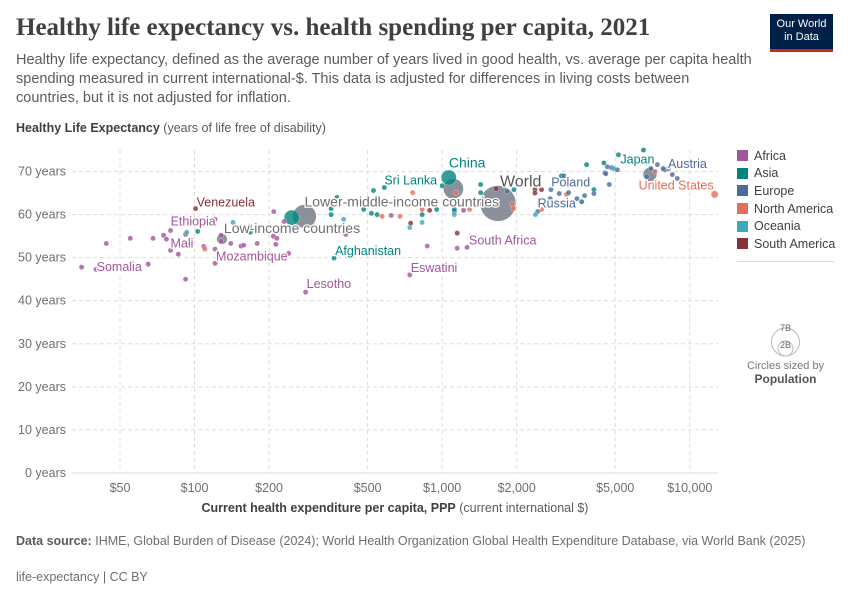 The image size is (850, 600). Describe the element at coordinates (517, 488) in the screenshot. I see `x-tick-label: $2,000` at that location.